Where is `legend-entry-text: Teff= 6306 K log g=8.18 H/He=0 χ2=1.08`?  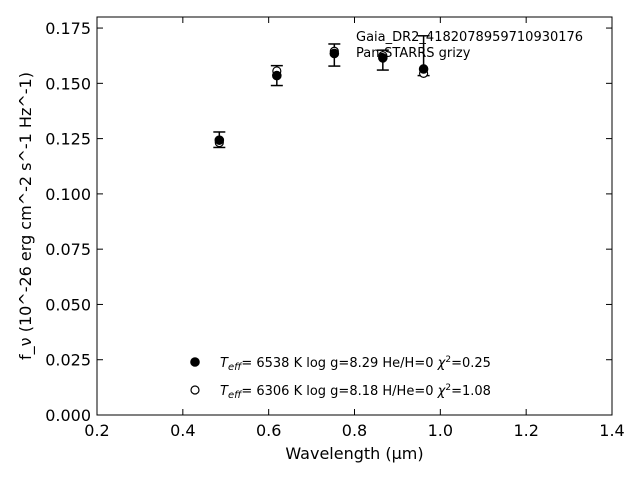
legend-entry-text: Teff= 6306 K log g=8.18 H/He=0 χ2=1.08 is located at coordinates (355, 392).